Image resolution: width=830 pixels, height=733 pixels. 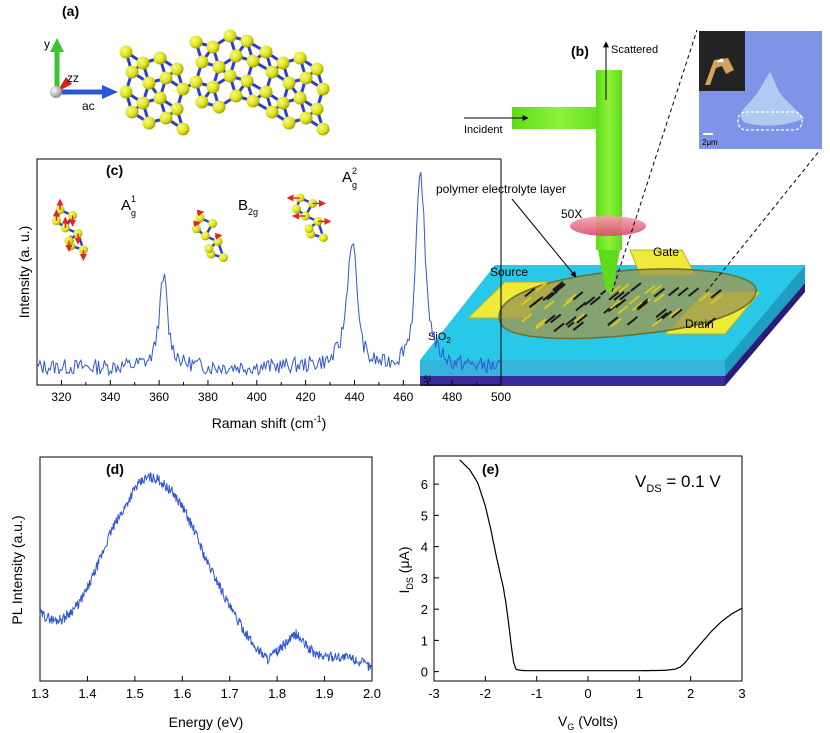 What do you see at coordinates (73, 78) in the screenshot?
I see `axis-zz-label: zz` at bounding box center [73, 78].